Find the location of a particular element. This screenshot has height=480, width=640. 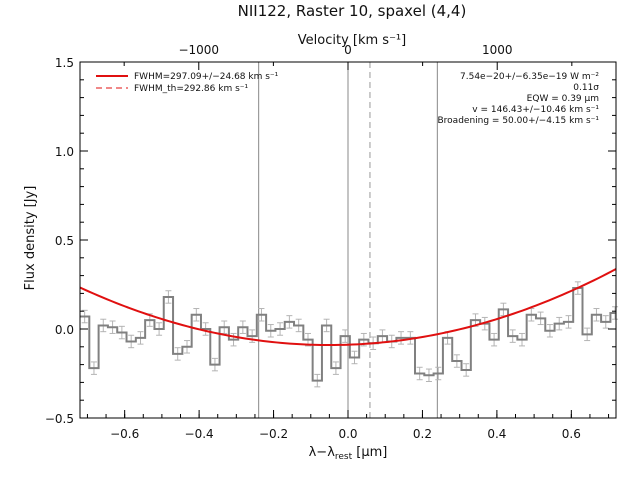

x-axis-label: λ−λrest [μm] is located at coordinates (348, 453).